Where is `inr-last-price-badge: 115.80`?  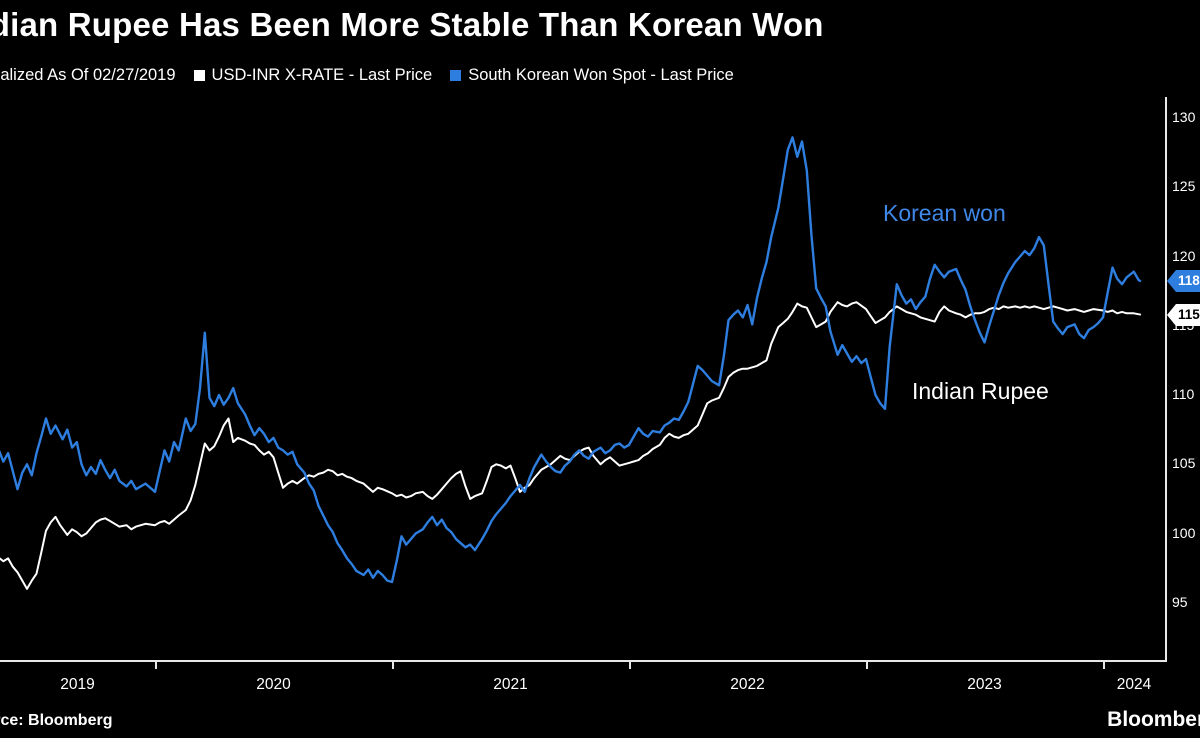
inr-last-price-badge: 115.80 is located at coordinates (1183, 315).